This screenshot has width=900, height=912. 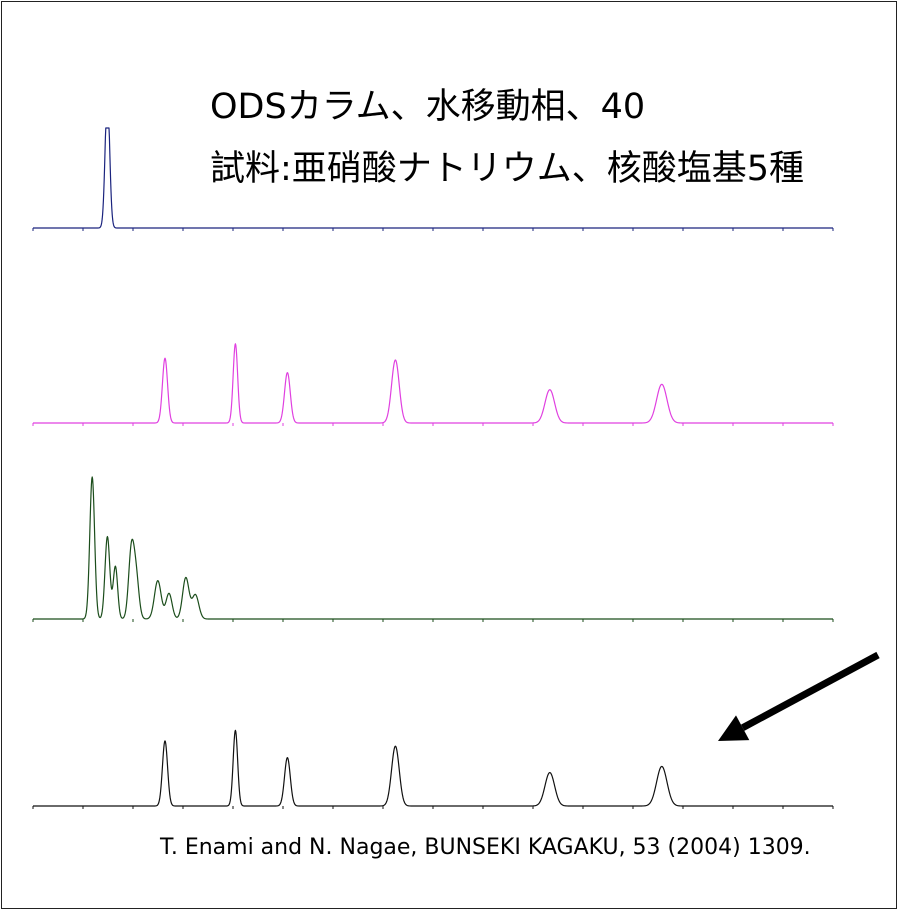 I want to click on trace-2-line, so click(x=433, y=383).